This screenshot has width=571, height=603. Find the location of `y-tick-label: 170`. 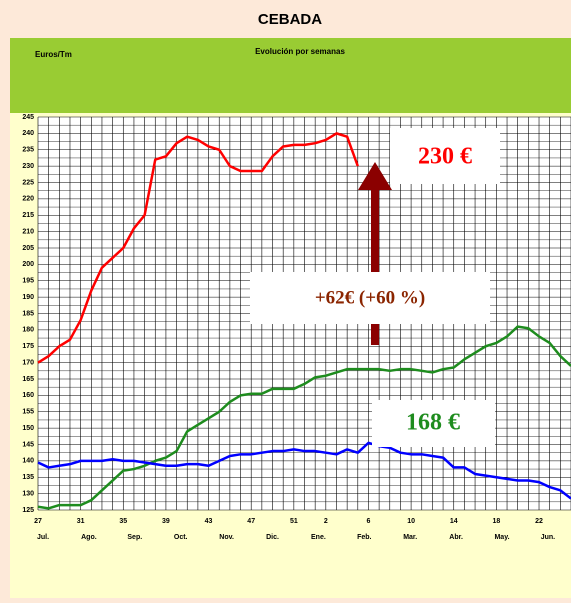

y-tick-label: 170 is located at coordinates (28, 362).